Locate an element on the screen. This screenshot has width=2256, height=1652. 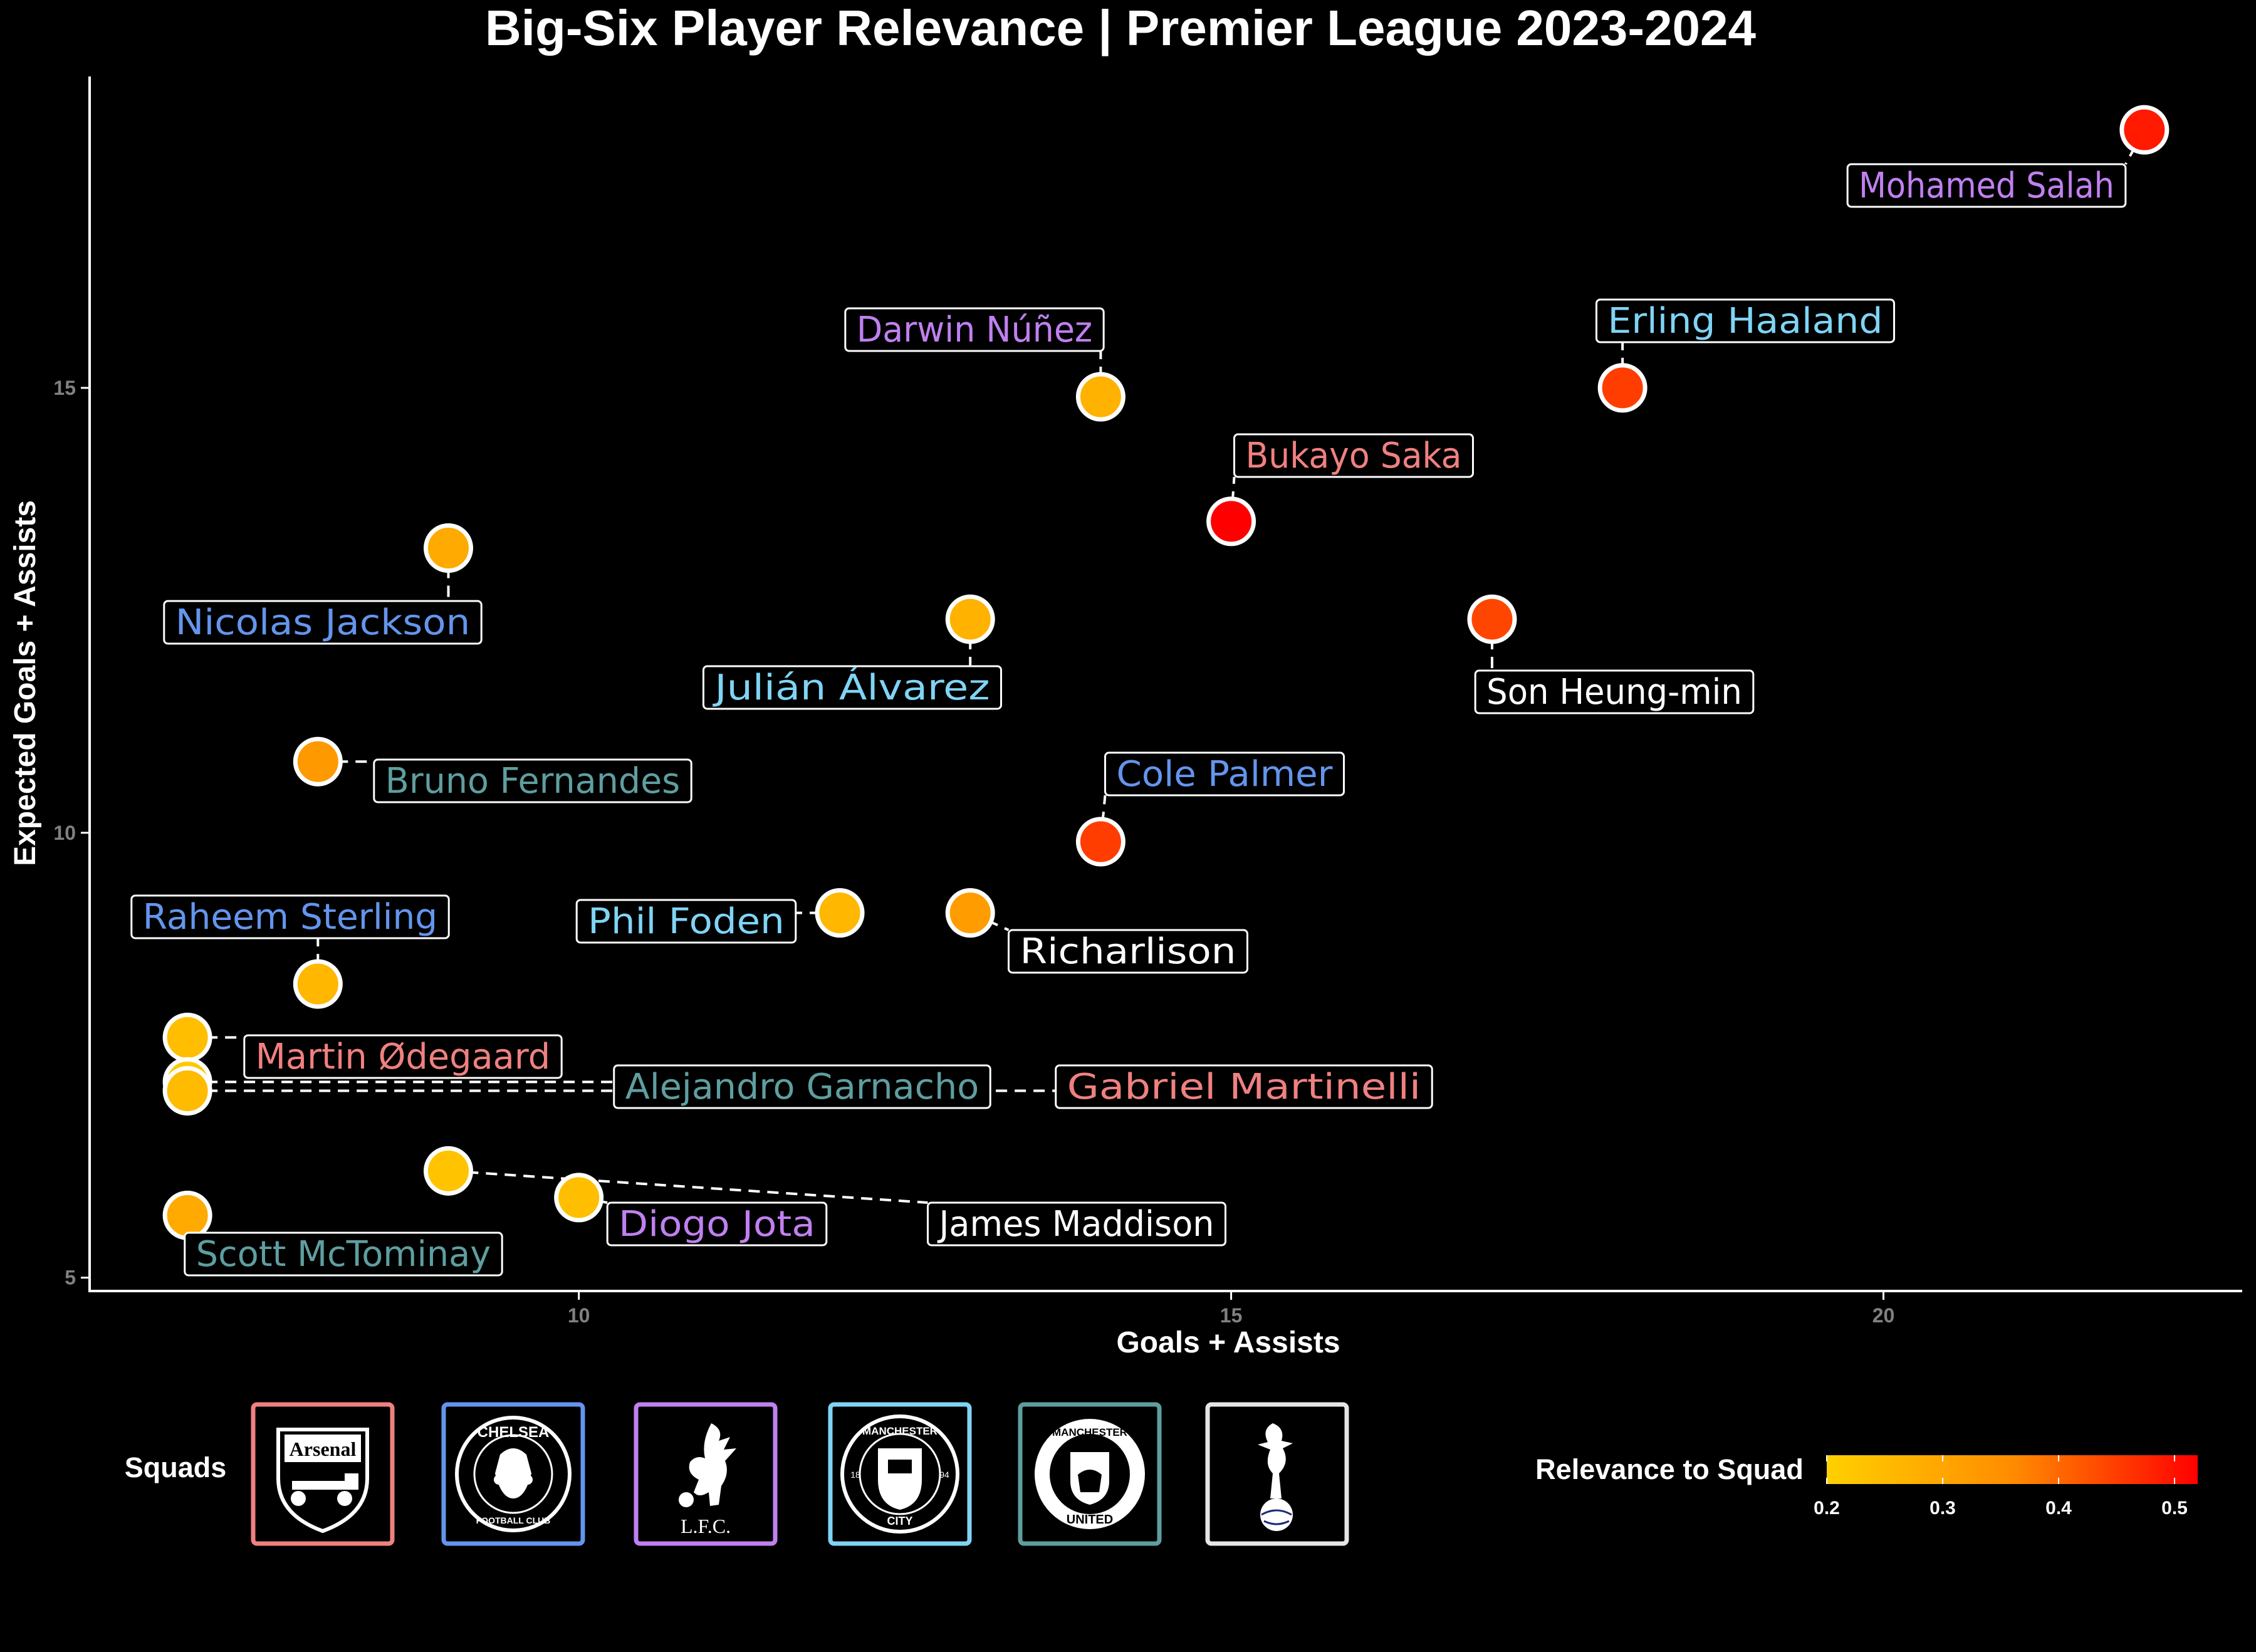
chelsea-crest-icon: CHELSEA FOOTBALL CLUB is located at coordinates (513, 1474).